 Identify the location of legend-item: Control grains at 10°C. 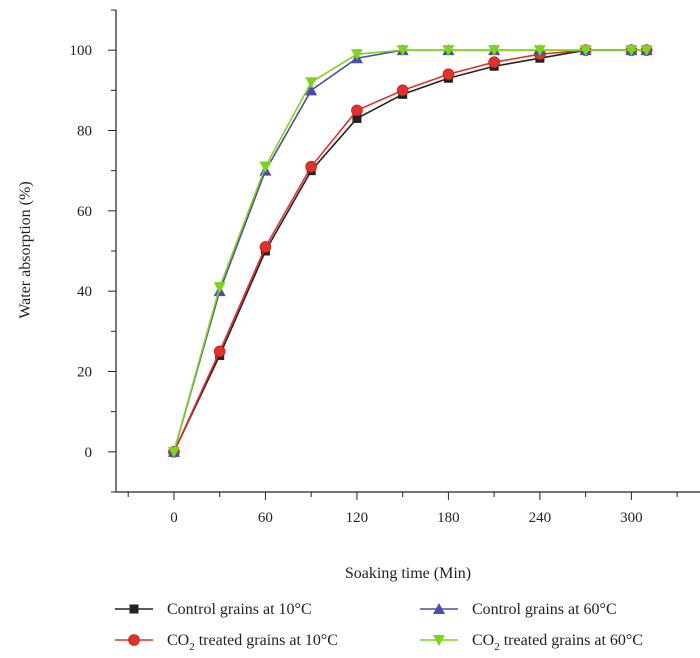
(213, 609).